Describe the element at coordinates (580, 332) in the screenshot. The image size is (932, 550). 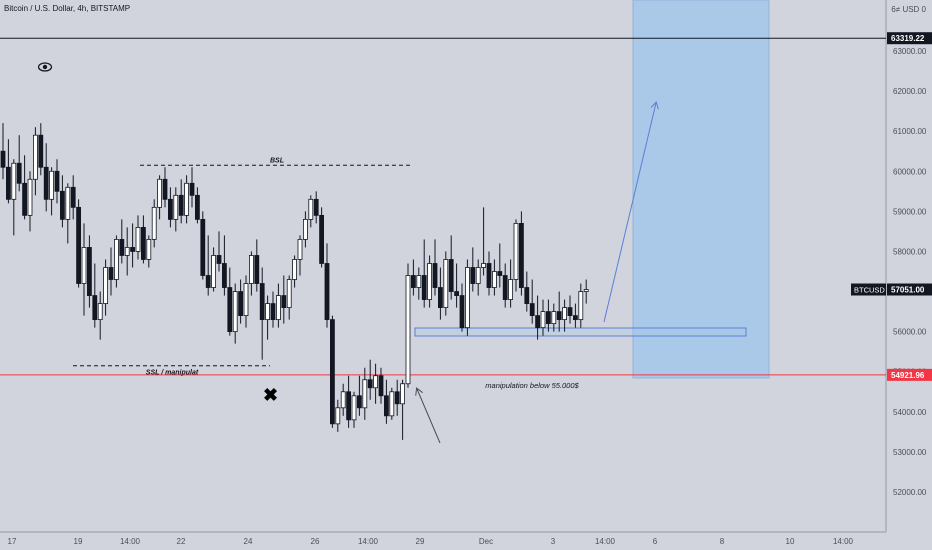
I see `demand-zone-box` at that location.